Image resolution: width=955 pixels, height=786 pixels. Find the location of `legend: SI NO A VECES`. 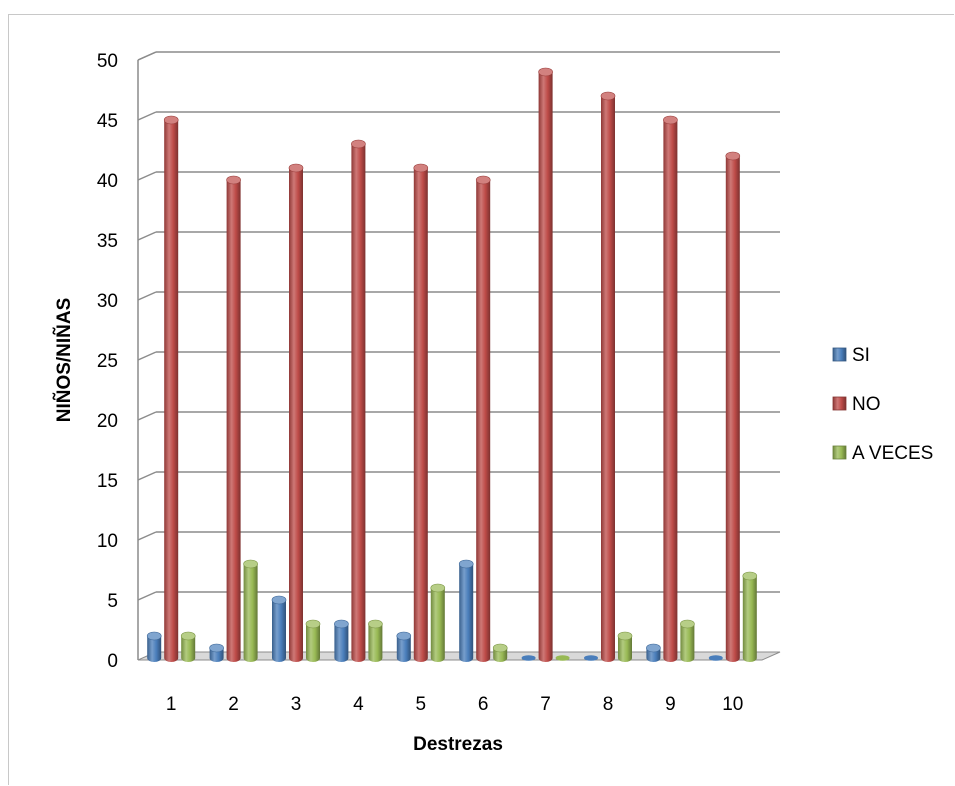

legend: SI NO A VECES is located at coordinates (882, 404).